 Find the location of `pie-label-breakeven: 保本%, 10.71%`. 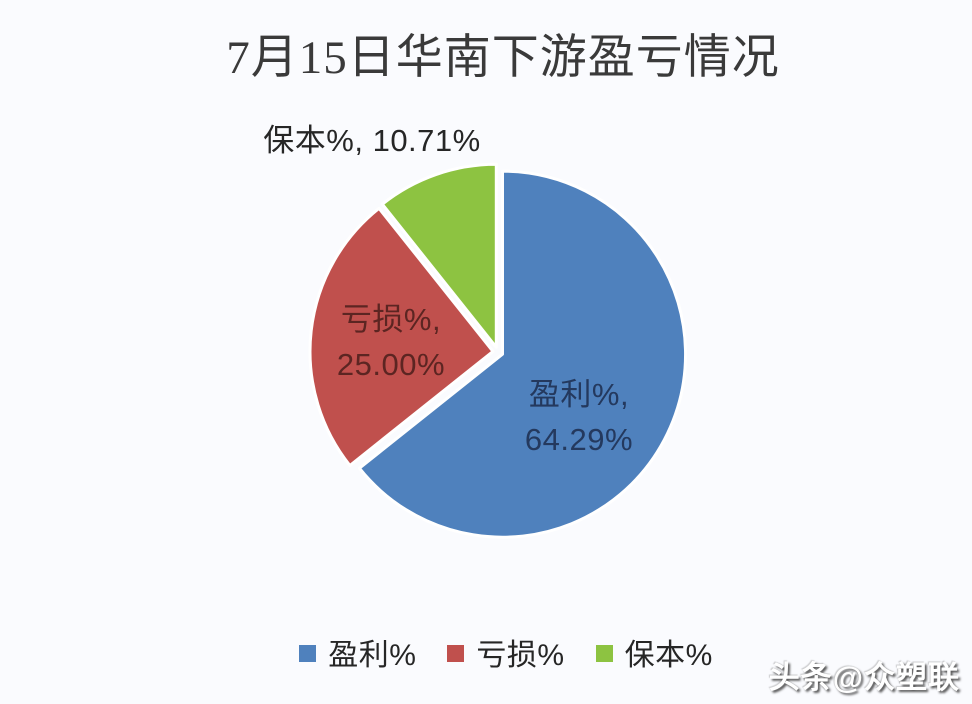

pie-label-breakeven: 保本%, 10.71% is located at coordinates (372, 140).